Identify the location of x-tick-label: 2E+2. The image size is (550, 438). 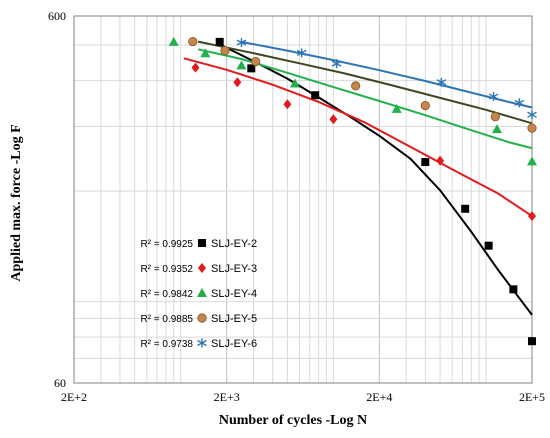
(74, 397).